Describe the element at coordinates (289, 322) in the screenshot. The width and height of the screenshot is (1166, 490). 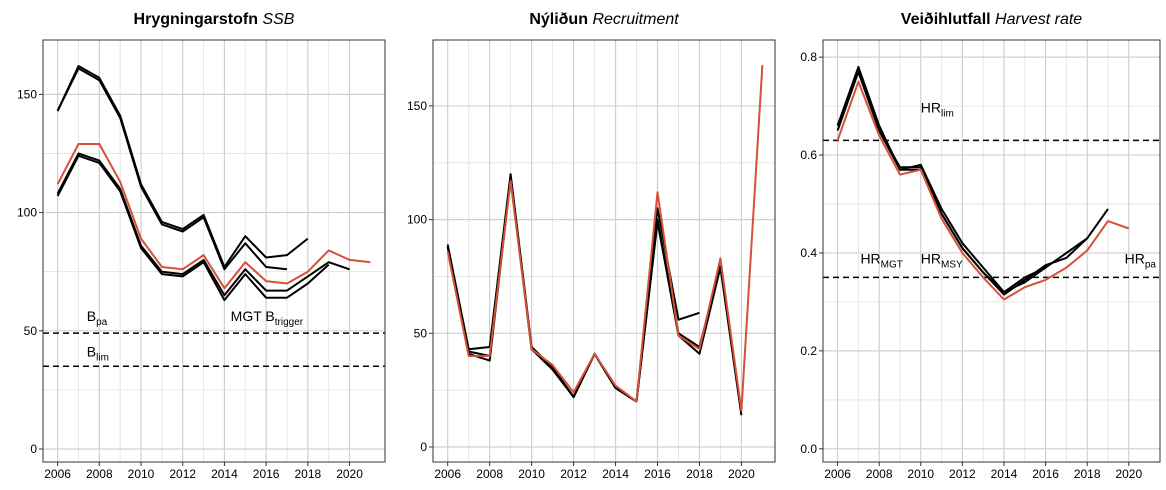
I see `label-sub: trigger` at that location.